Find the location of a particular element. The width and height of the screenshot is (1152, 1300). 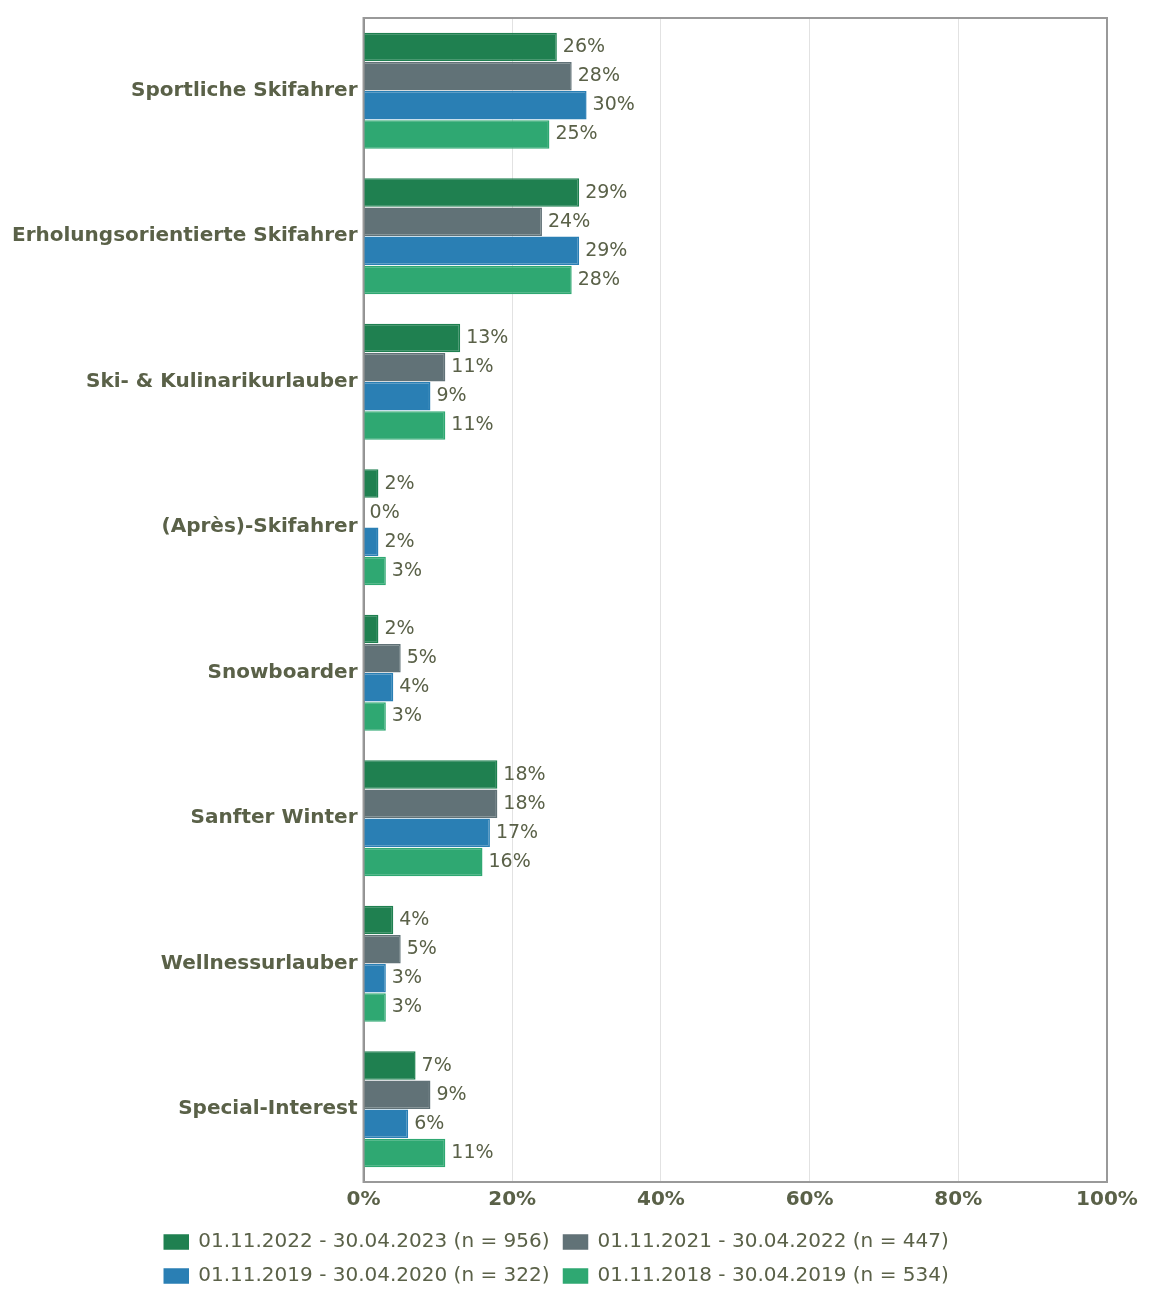

y-tick-label: Ski- & Kulinarikurlauber is located at coordinates (222, 379).